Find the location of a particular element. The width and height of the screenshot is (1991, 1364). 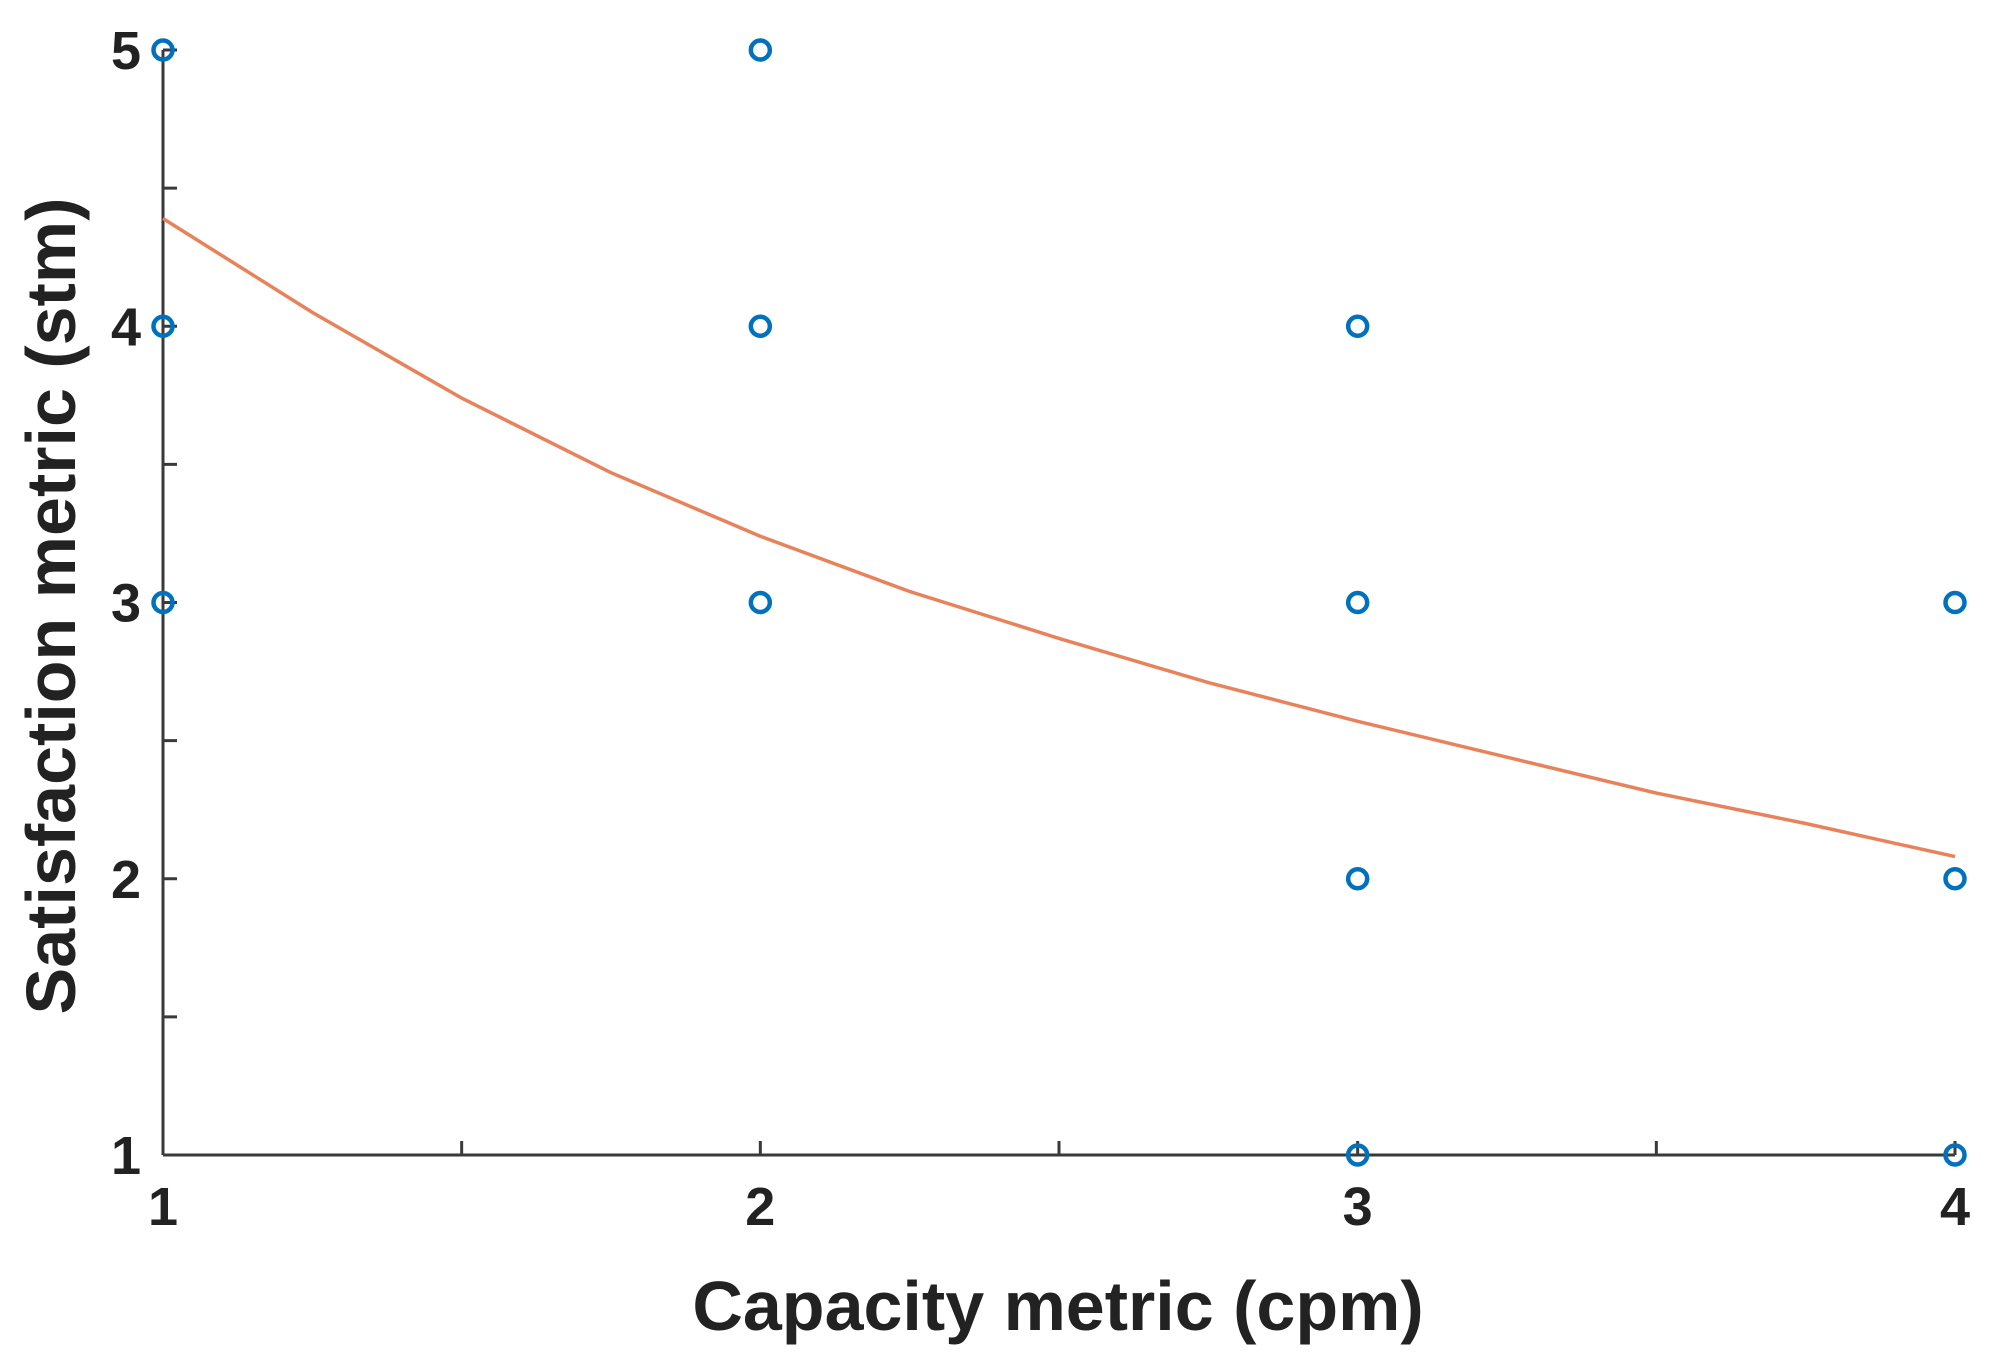

x-tick-label-4: 4 is located at coordinates (1955, 1207).